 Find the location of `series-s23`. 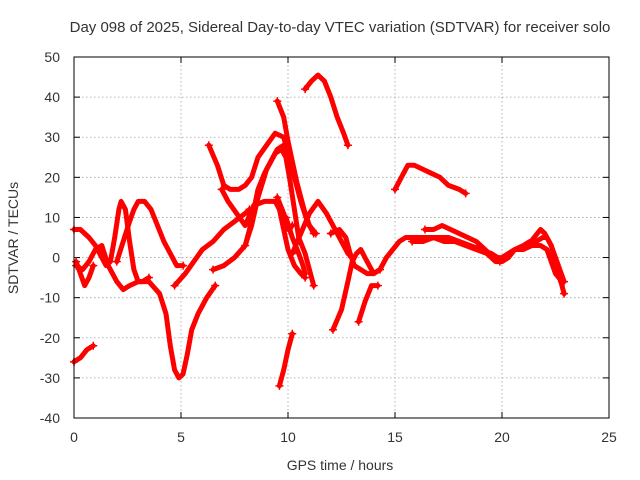

series-s23 is located at coordinates (546, 262).